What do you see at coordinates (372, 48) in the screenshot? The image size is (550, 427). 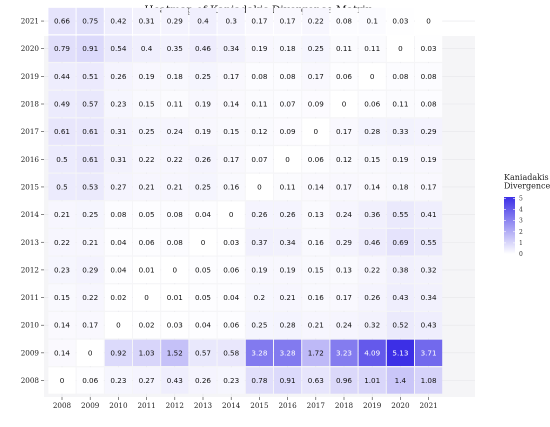 I see `cell-value-label: 0.11` at bounding box center [372, 48].